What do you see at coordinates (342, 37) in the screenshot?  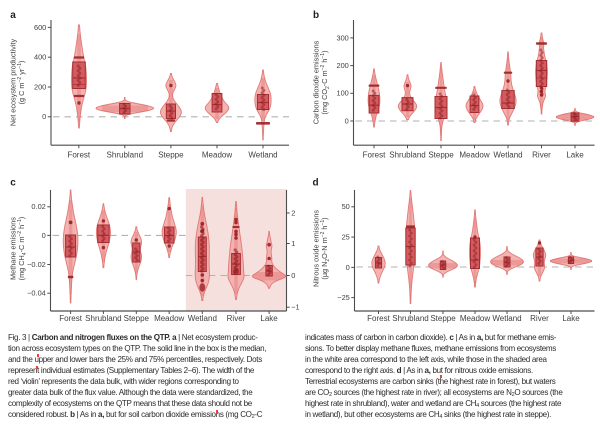 I see `svg-text: 300` at bounding box center [342, 37].